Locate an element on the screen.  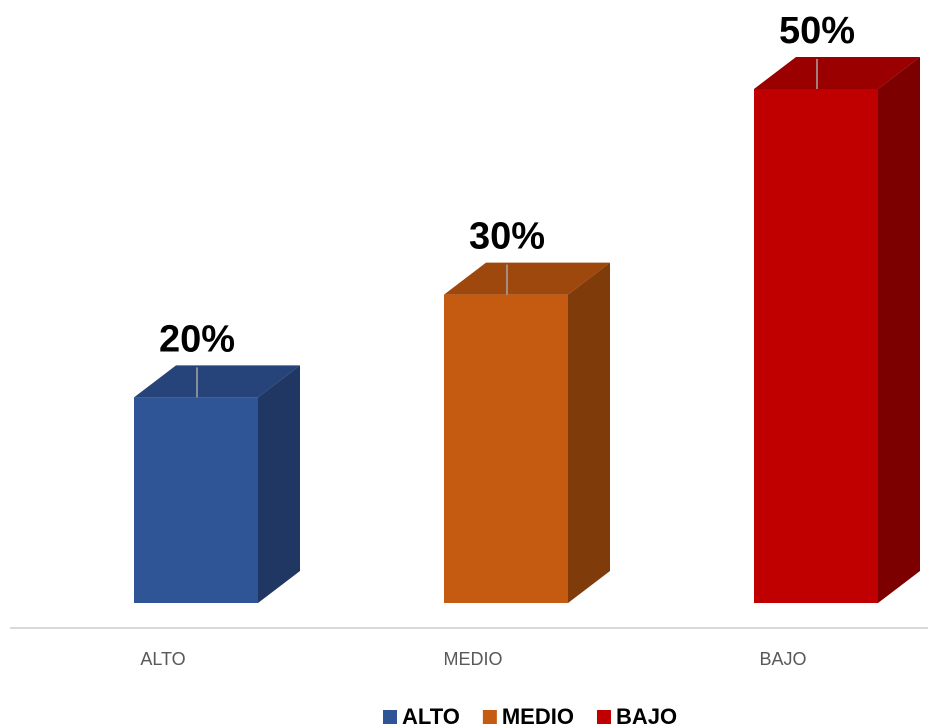
x-tick-label: BAJO is located at coordinates (782, 659).